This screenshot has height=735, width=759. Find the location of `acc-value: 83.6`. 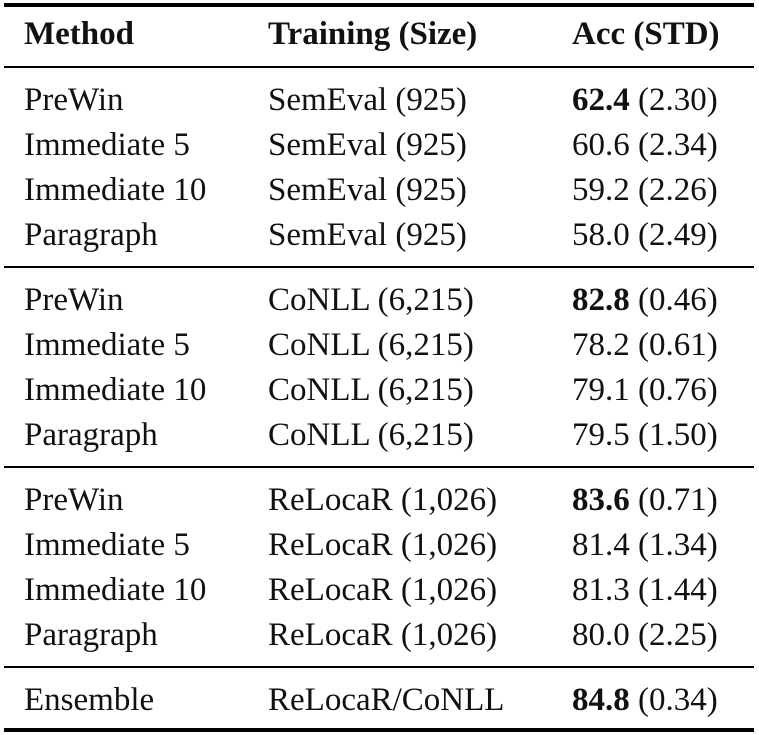

acc-value: 83.6 is located at coordinates (601, 500).